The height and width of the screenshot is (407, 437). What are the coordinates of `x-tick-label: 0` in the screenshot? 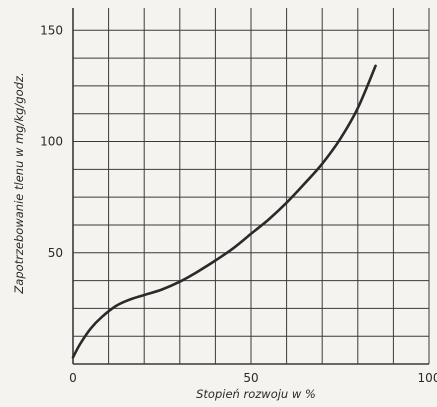 It's located at (73, 378).